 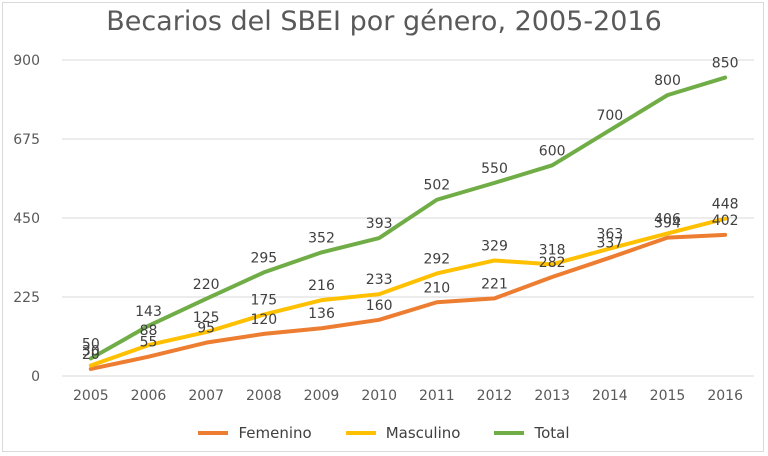 I want to click on data-label-masculino: 329, so click(x=494, y=246).